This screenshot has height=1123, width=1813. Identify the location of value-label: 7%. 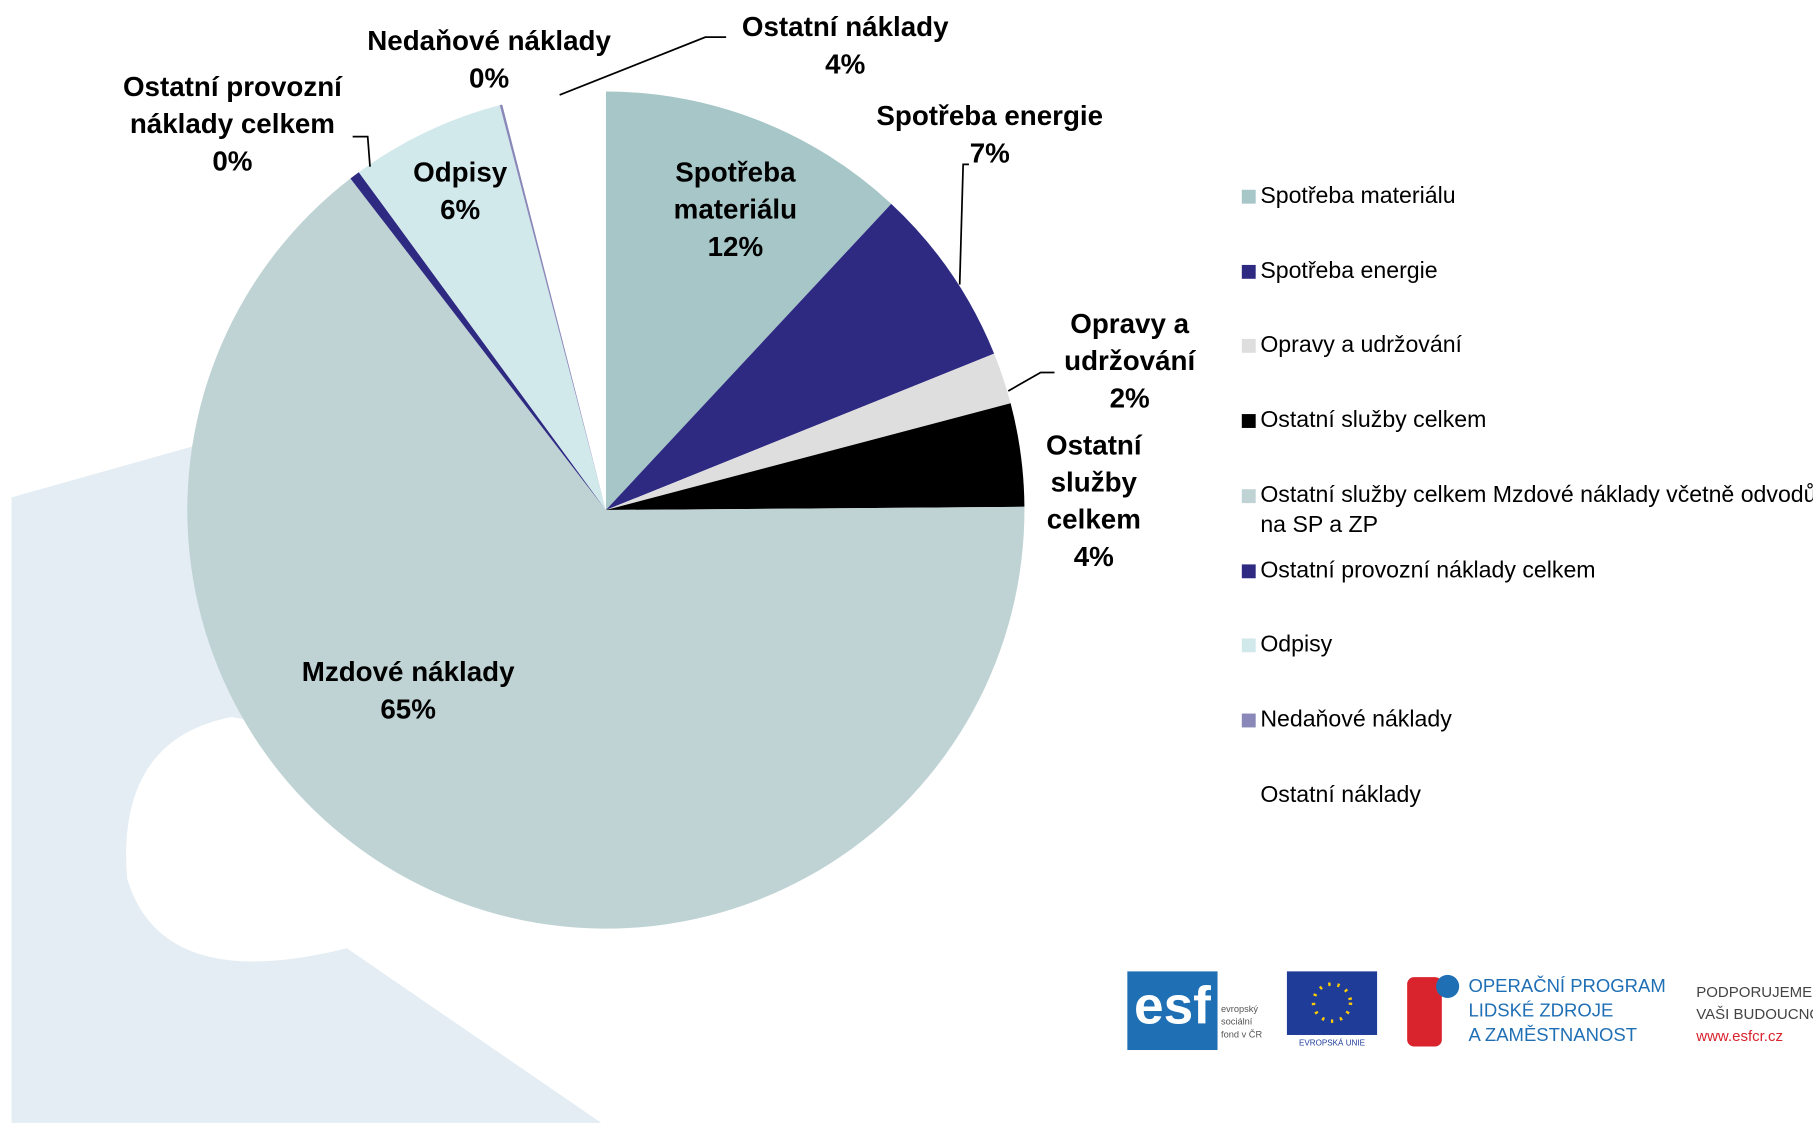
(990, 152).